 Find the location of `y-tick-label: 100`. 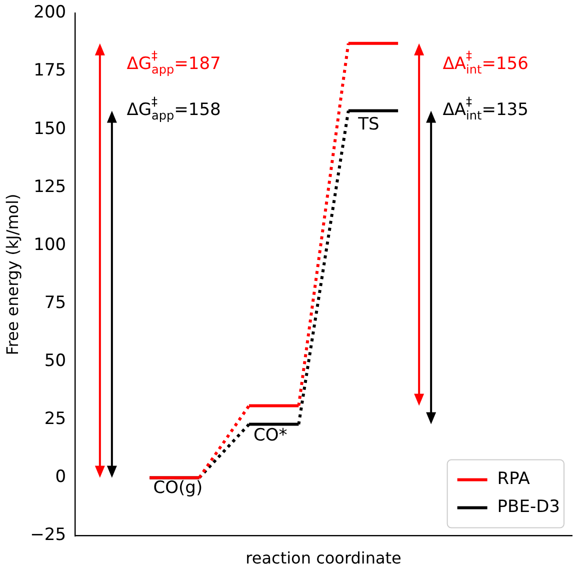

y-tick-label: 100 is located at coordinates (50, 244).